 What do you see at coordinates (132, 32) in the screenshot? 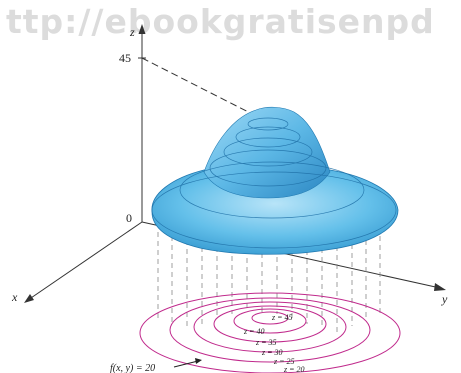
I see `z-axis-label: z` at bounding box center [132, 32].